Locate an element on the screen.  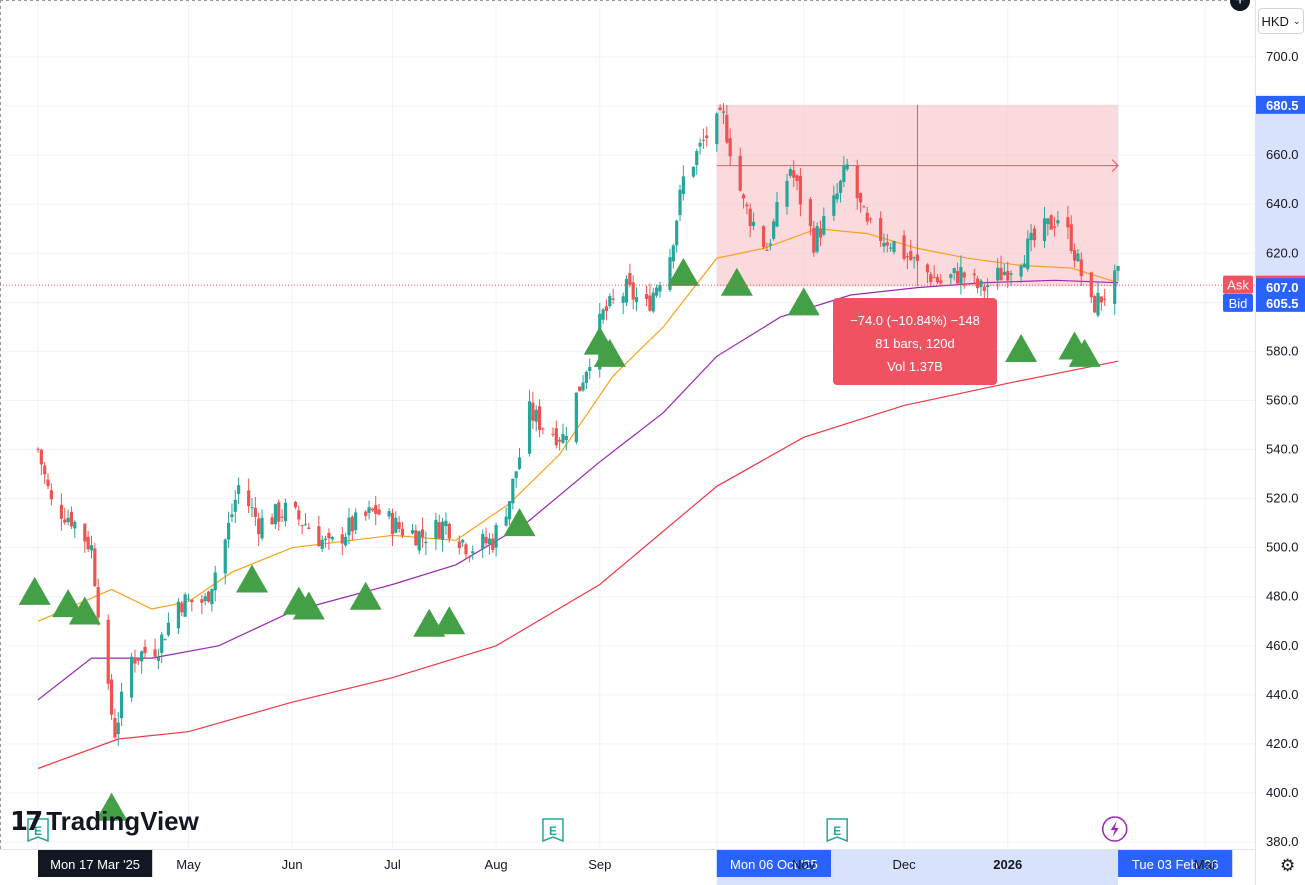
price-tick-label: 500.0 is located at coordinates (1282, 547).